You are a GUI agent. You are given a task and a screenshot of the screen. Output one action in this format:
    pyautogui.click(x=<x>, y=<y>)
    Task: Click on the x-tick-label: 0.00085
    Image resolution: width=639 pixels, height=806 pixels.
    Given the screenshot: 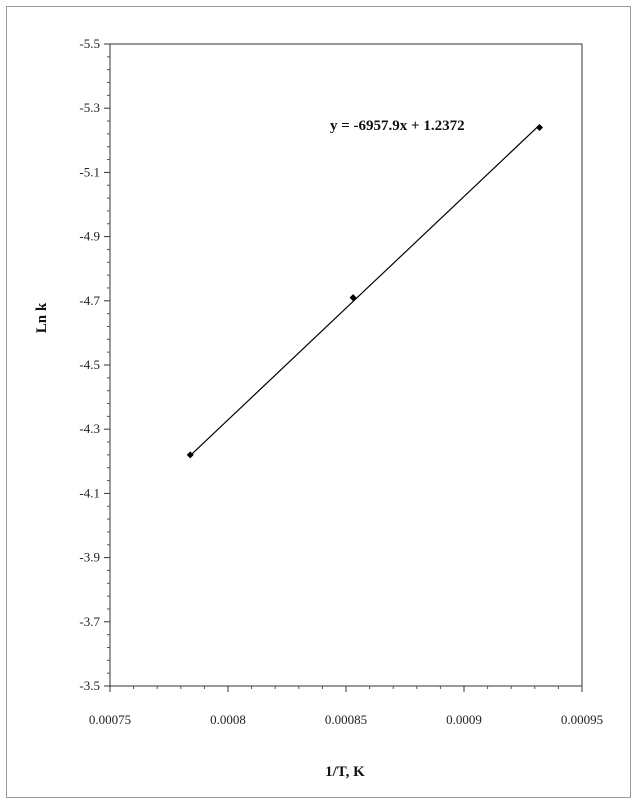 What is the action you would take?
    pyautogui.click(x=346, y=719)
    